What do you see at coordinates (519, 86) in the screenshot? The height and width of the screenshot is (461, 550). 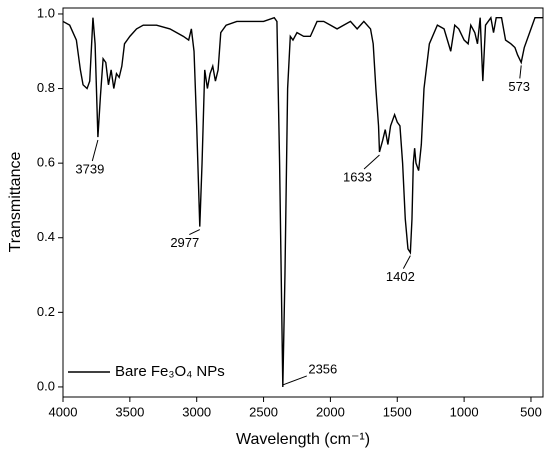 I see `annotation-label: 573` at bounding box center [519, 86].